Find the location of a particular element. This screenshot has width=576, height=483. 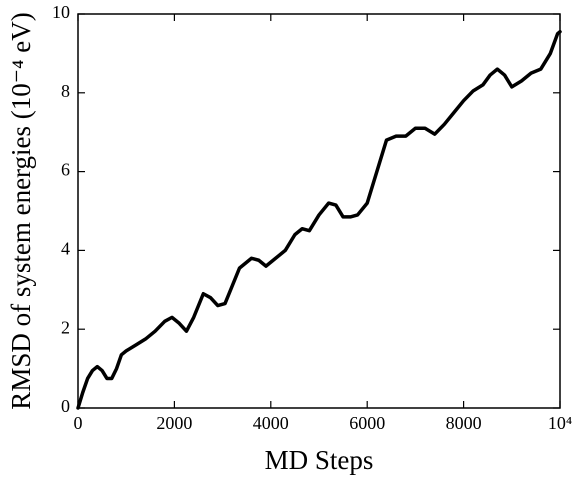

x-tick-label: 4000 is located at coordinates (271, 423).